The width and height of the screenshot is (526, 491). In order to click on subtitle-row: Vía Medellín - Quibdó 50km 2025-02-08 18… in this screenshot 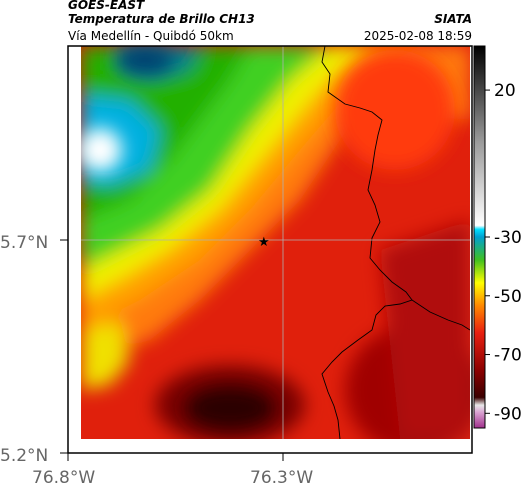, I will do `click(270, 36)`.